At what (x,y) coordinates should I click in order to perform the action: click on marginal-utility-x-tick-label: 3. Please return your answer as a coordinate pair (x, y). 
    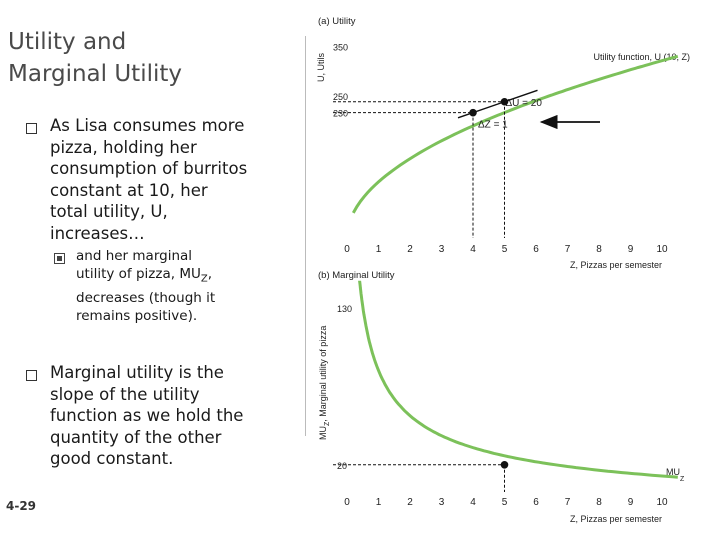
    Looking at the image, I should click on (442, 502).